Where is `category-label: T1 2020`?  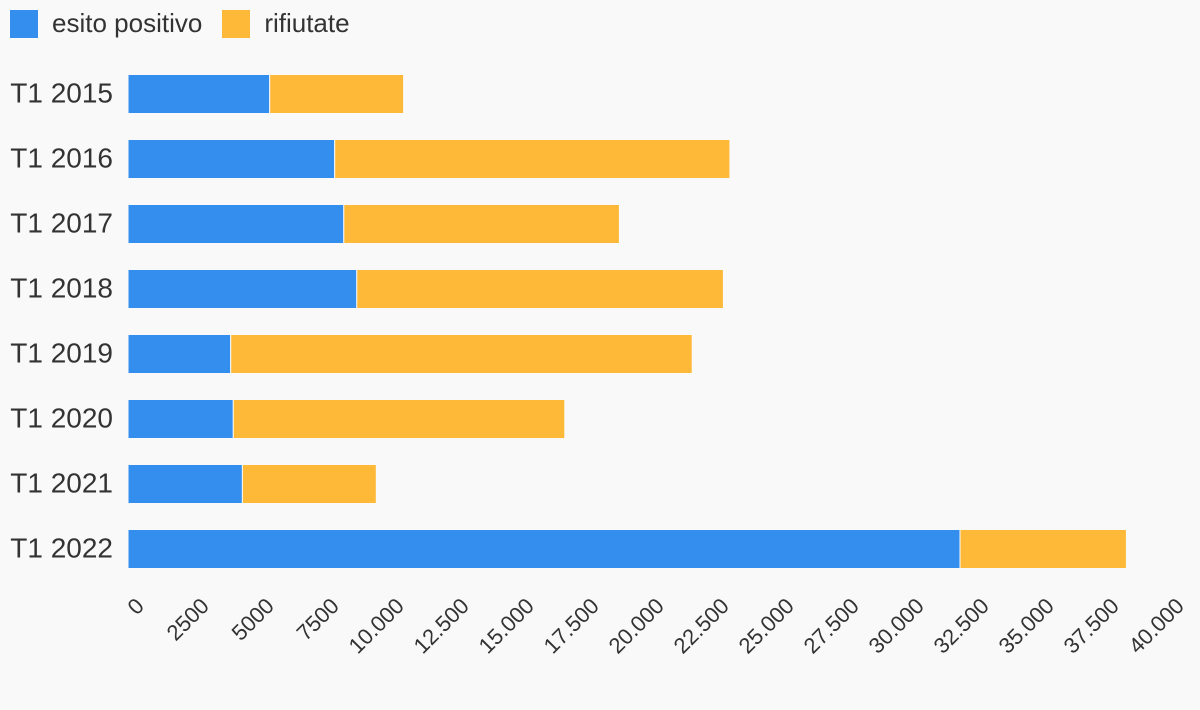
category-label: T1 2020 is located at coordinates (61, 417).